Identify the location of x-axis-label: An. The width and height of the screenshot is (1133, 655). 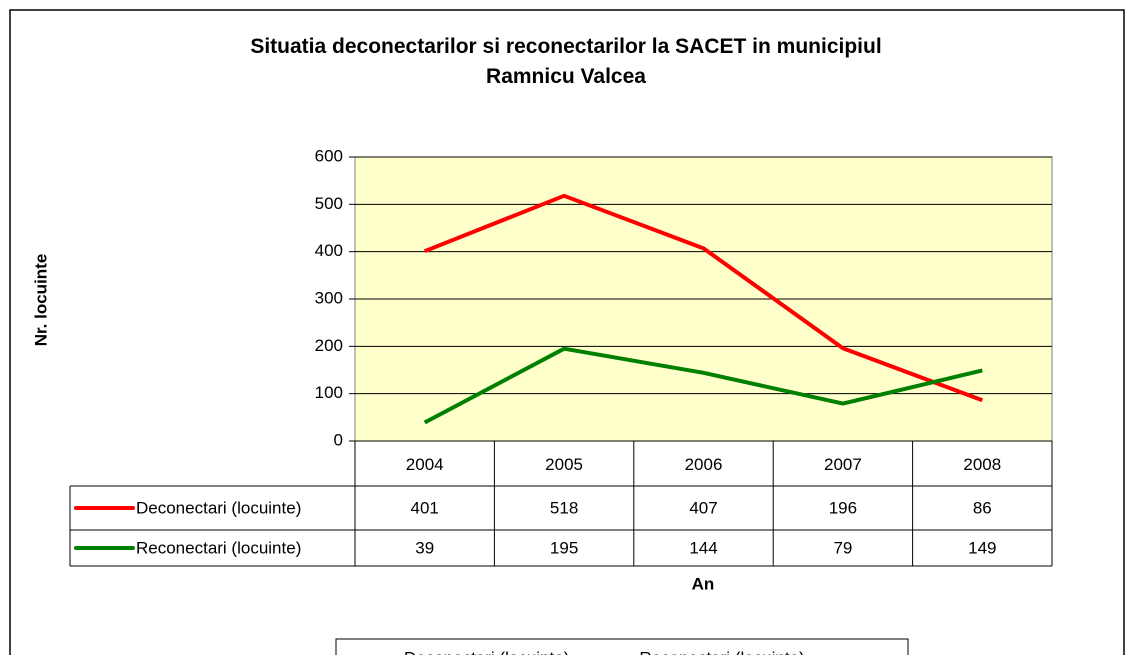
(703, 583).